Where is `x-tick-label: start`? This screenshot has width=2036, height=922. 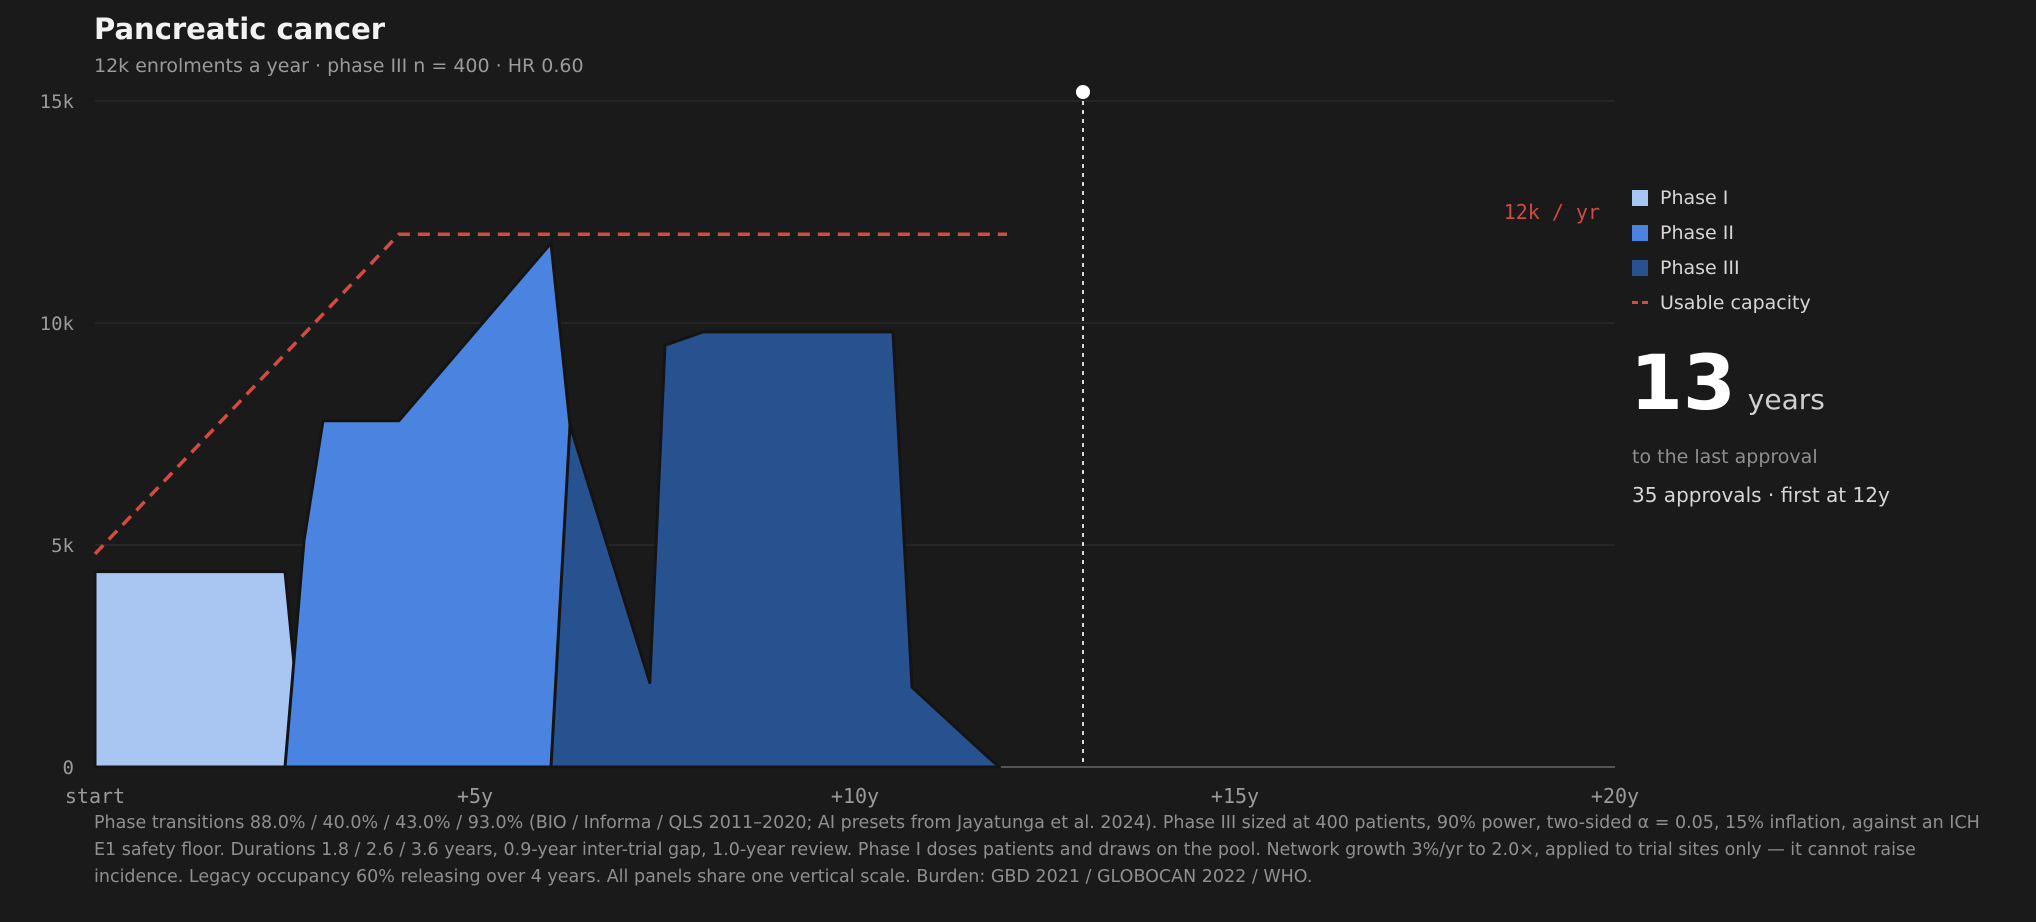 x-tick-label: start is located at coordinates (95, 796).